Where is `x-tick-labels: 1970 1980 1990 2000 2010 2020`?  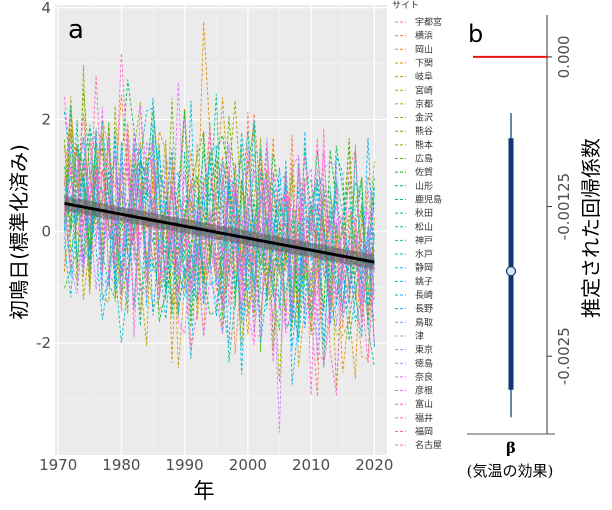 x-tick-labels: 1970 1980 1990 2000 2010 2020 is located at coordinates (216, 465).